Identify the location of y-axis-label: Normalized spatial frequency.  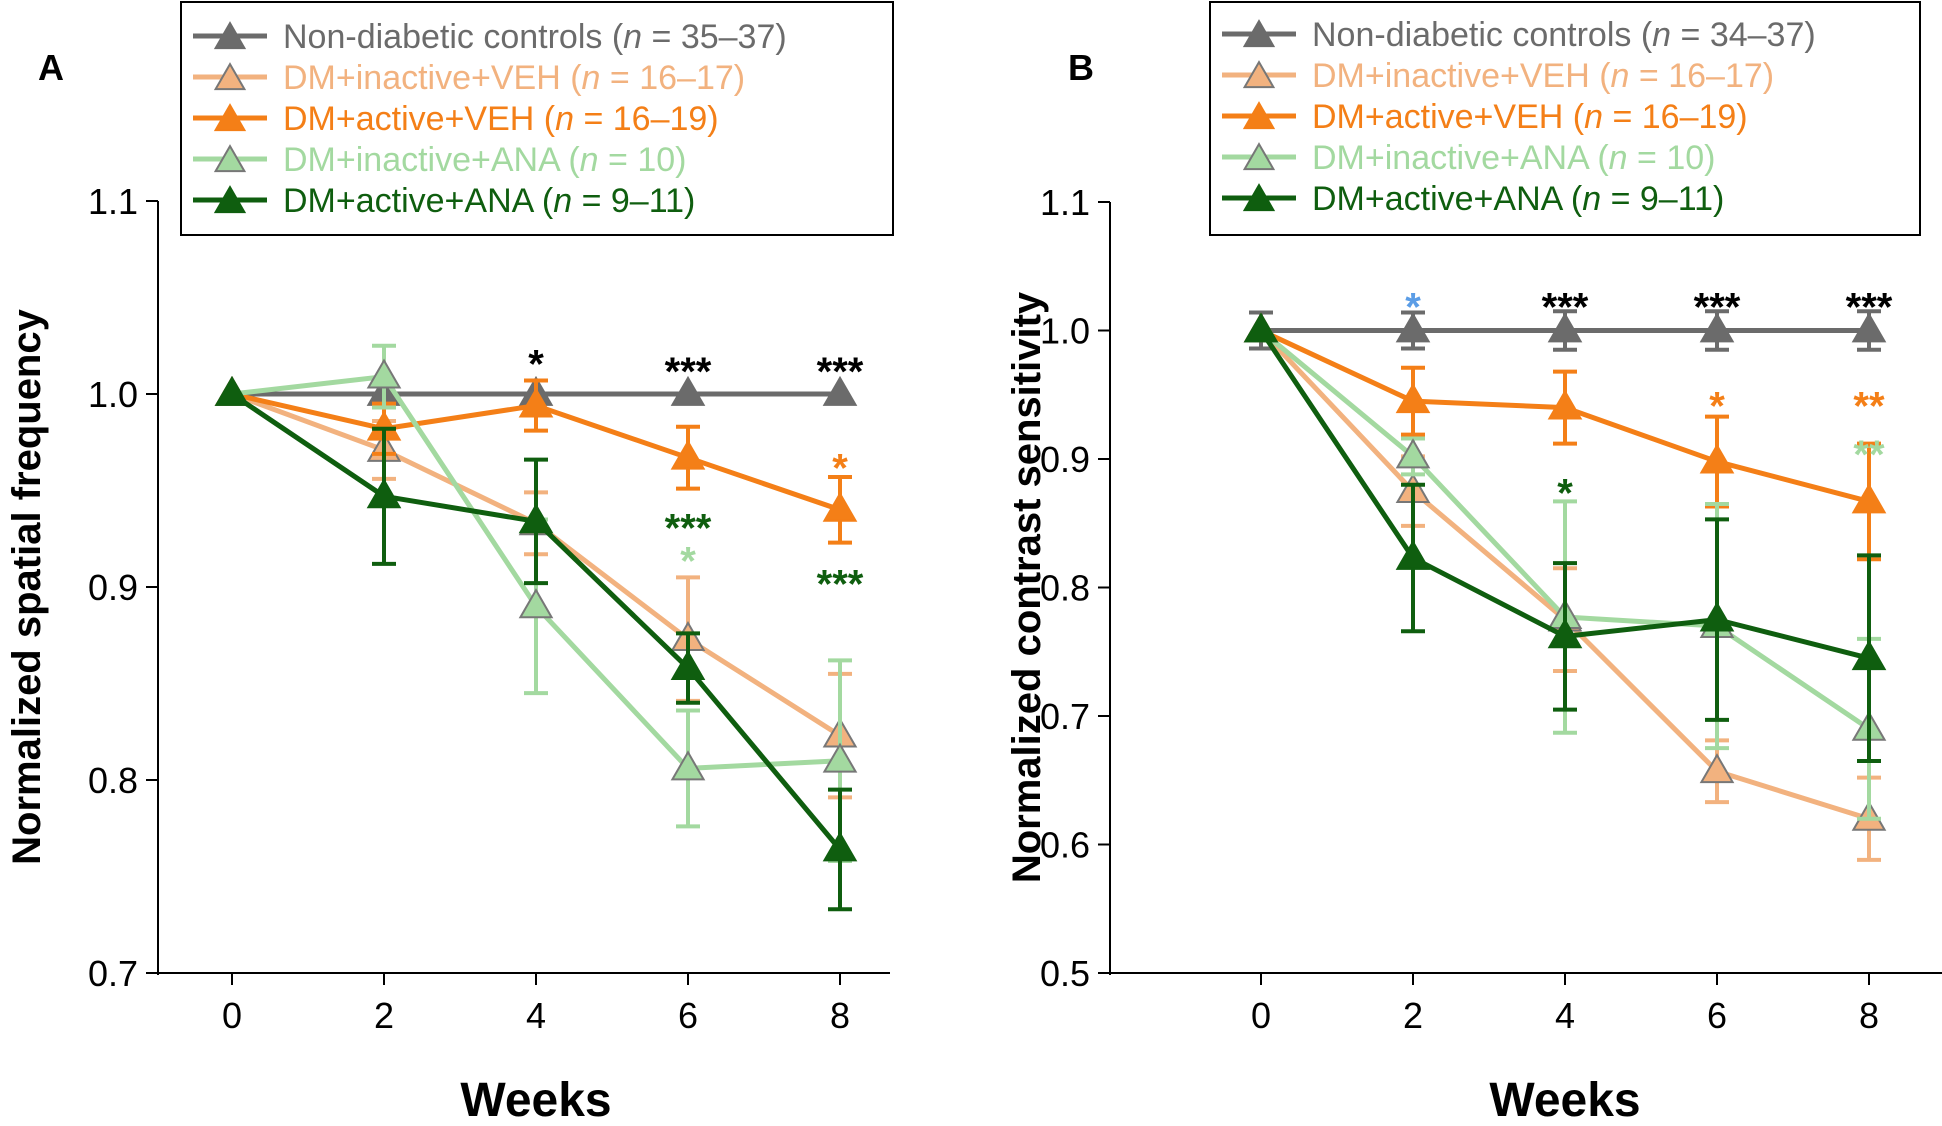
(27, 586).